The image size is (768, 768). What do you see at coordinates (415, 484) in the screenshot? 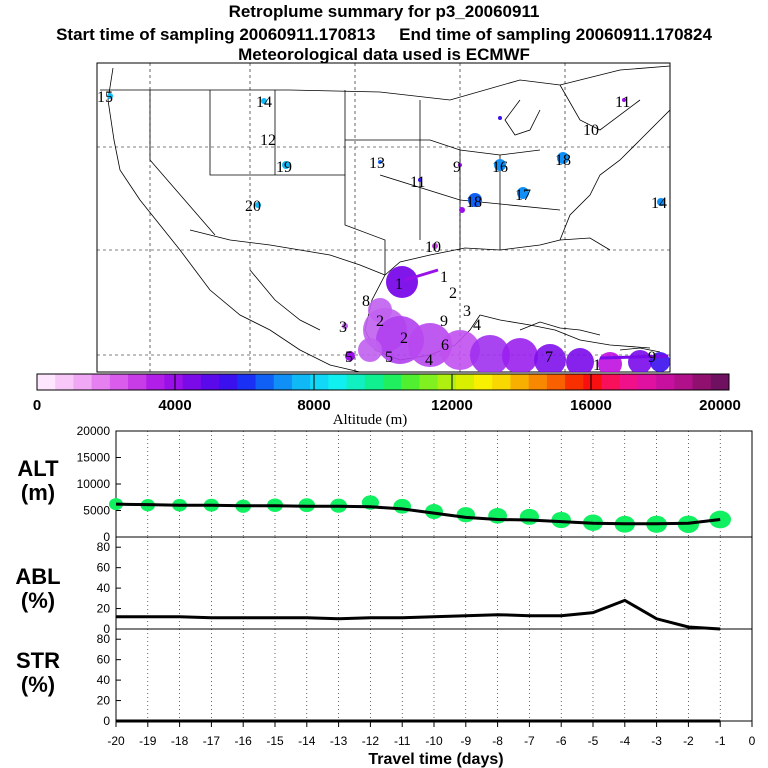
I see `alt-panel: 0 5000 10000 15000 20000` at bounding box center [415, 484].